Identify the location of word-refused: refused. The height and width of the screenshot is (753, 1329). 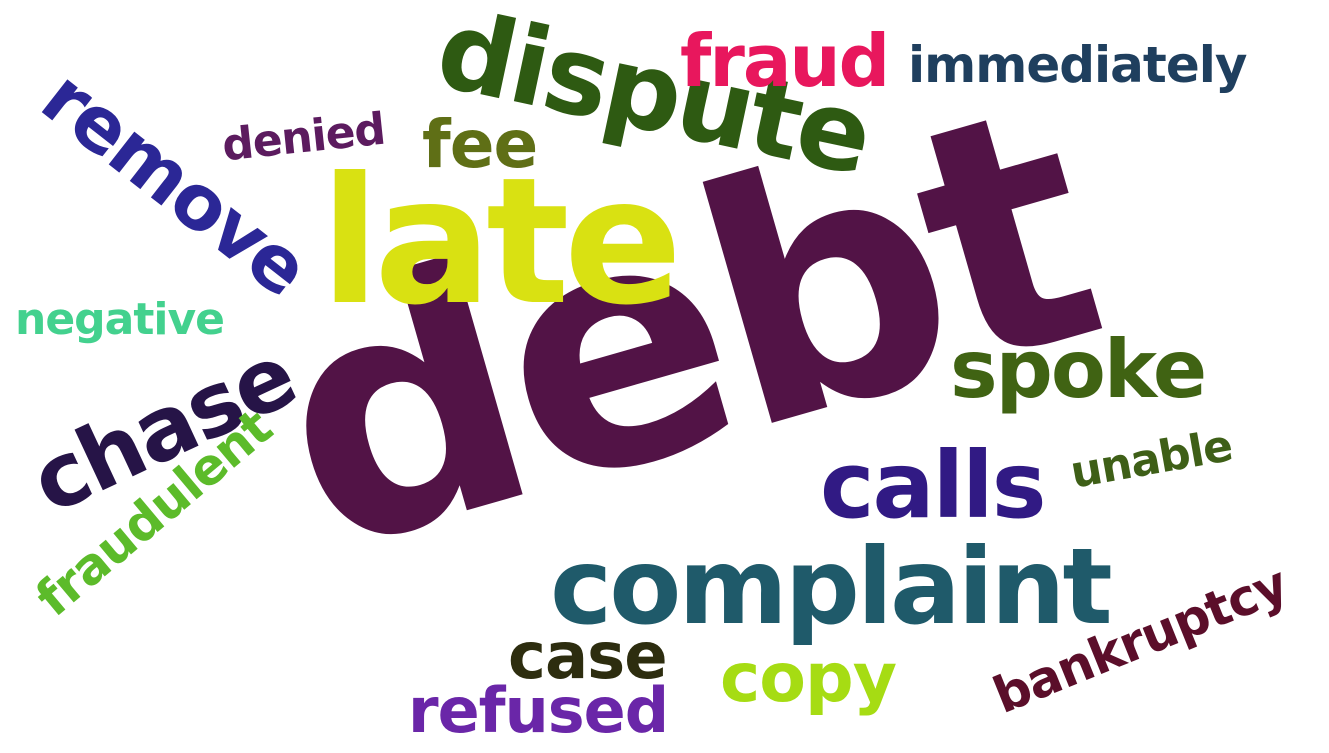
(538, 710).